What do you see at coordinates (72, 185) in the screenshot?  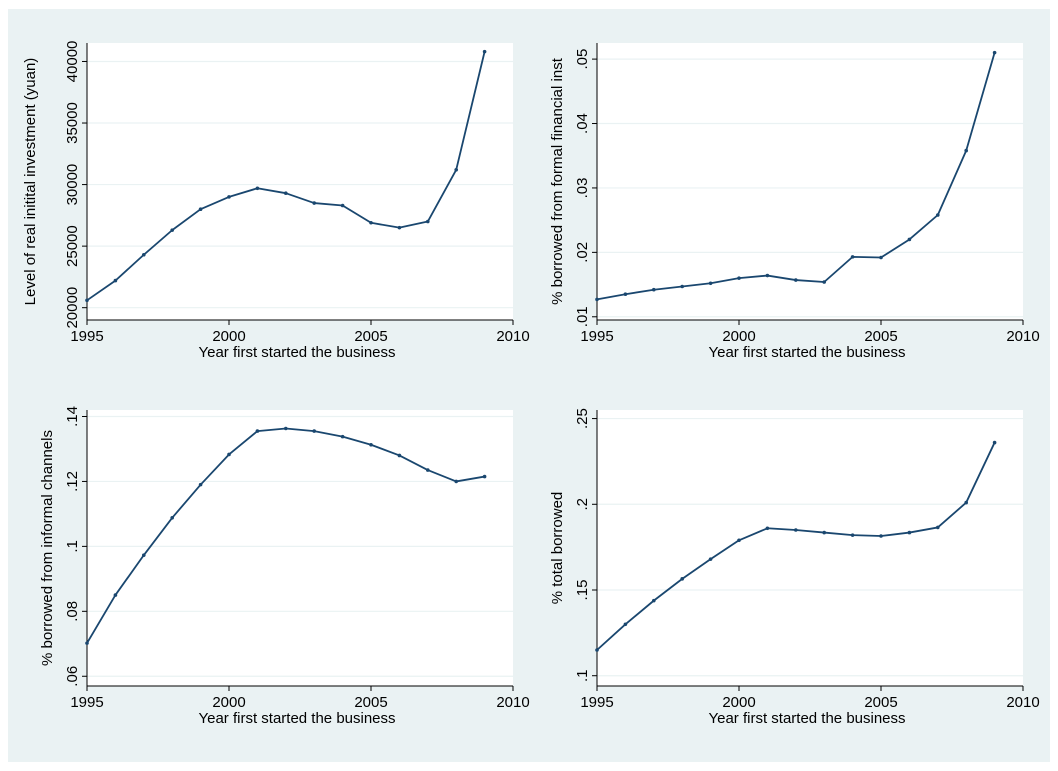 I see `y-tick-label: 30000` at bounding box center [72, 185].